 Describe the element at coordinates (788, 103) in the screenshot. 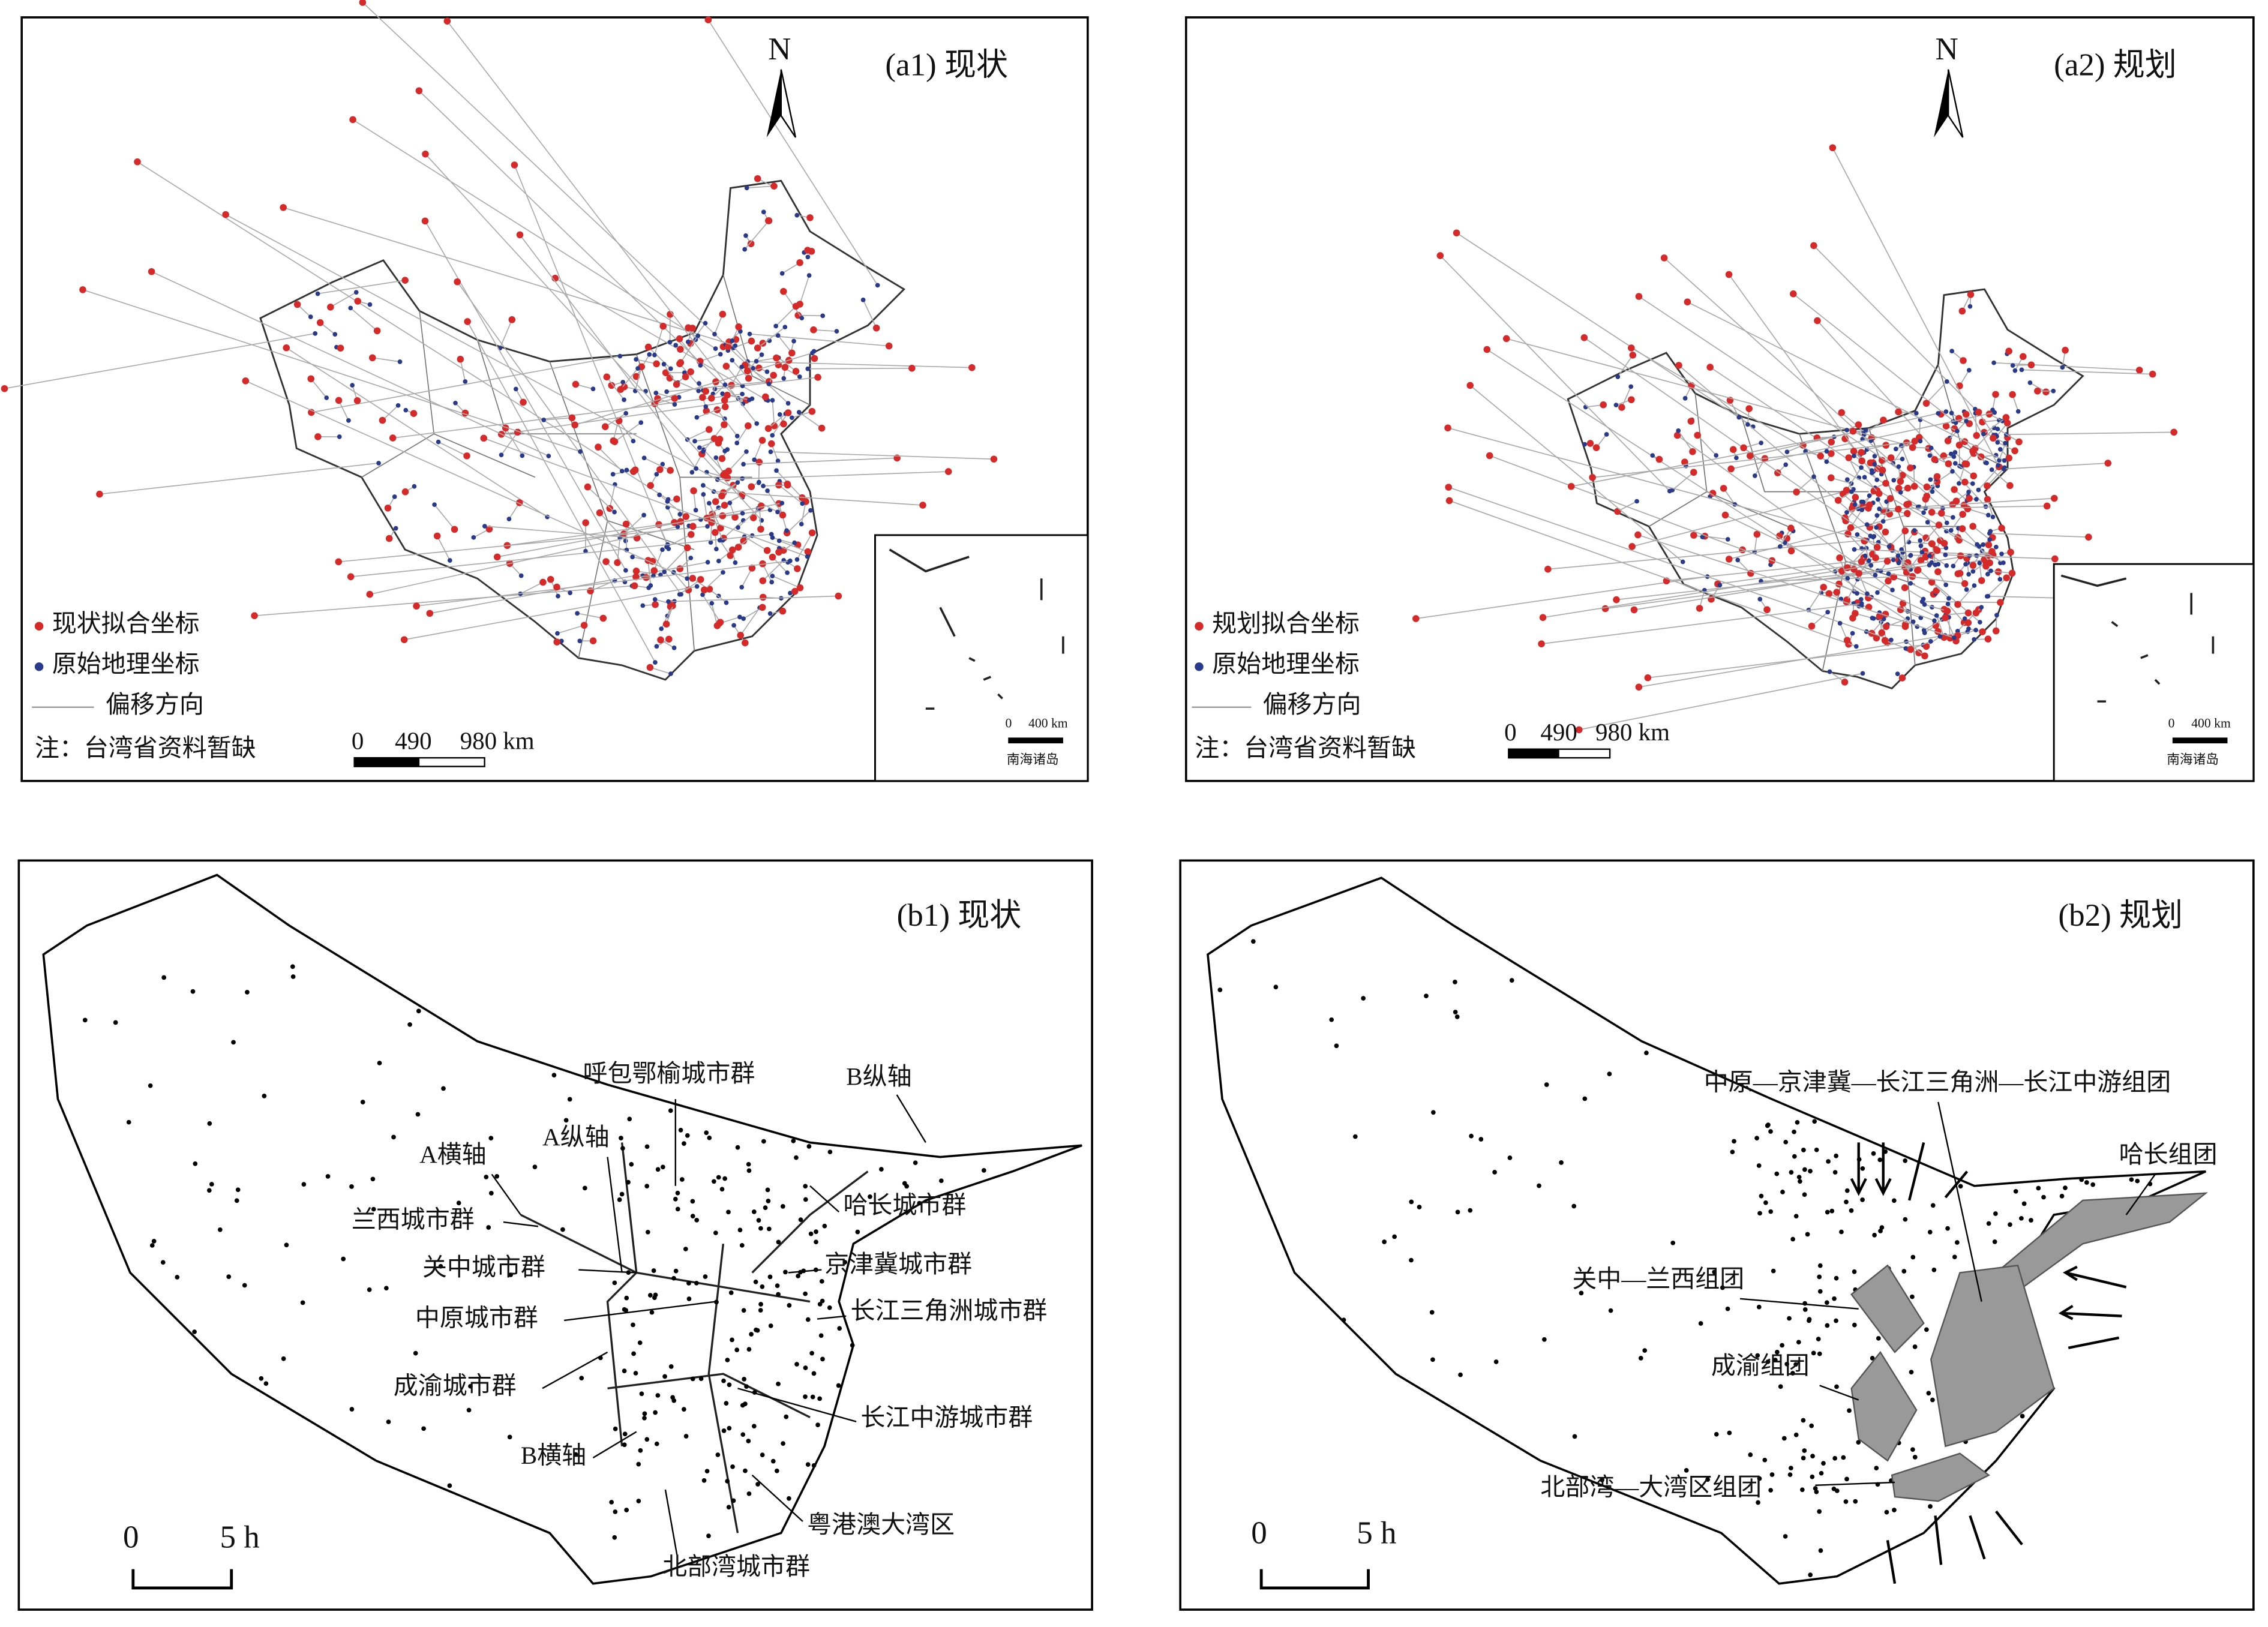

I see `north-arrow` at that location.